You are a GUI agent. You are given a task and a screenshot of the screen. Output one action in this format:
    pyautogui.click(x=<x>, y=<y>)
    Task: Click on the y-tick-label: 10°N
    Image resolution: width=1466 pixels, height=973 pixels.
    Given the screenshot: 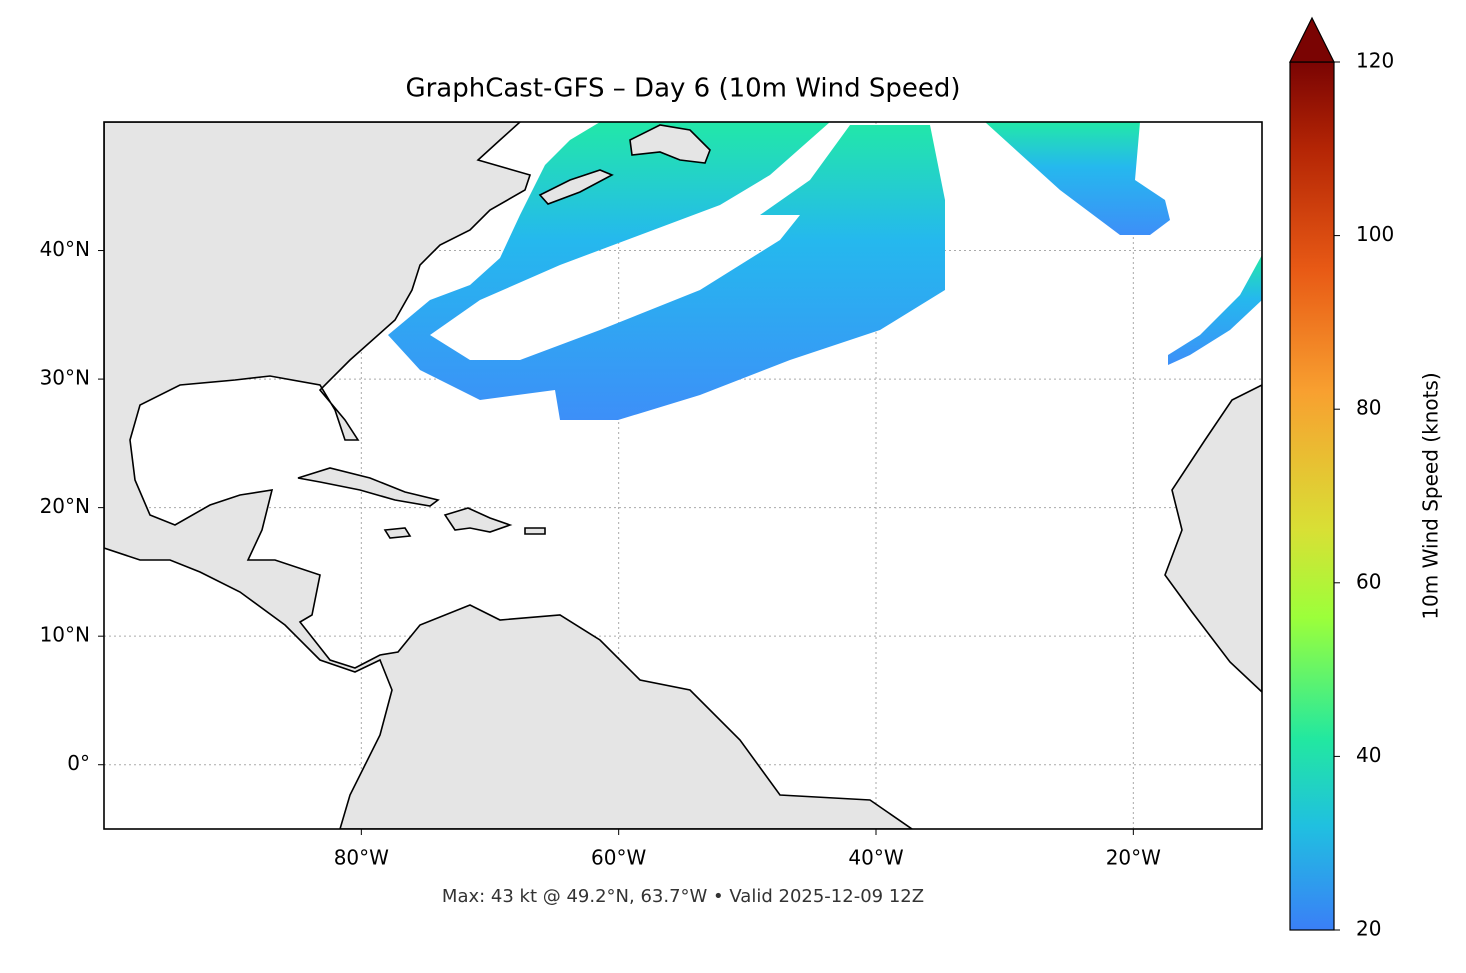 What is the action you would take?
    pyautogui.click(x=65, y=635)
    